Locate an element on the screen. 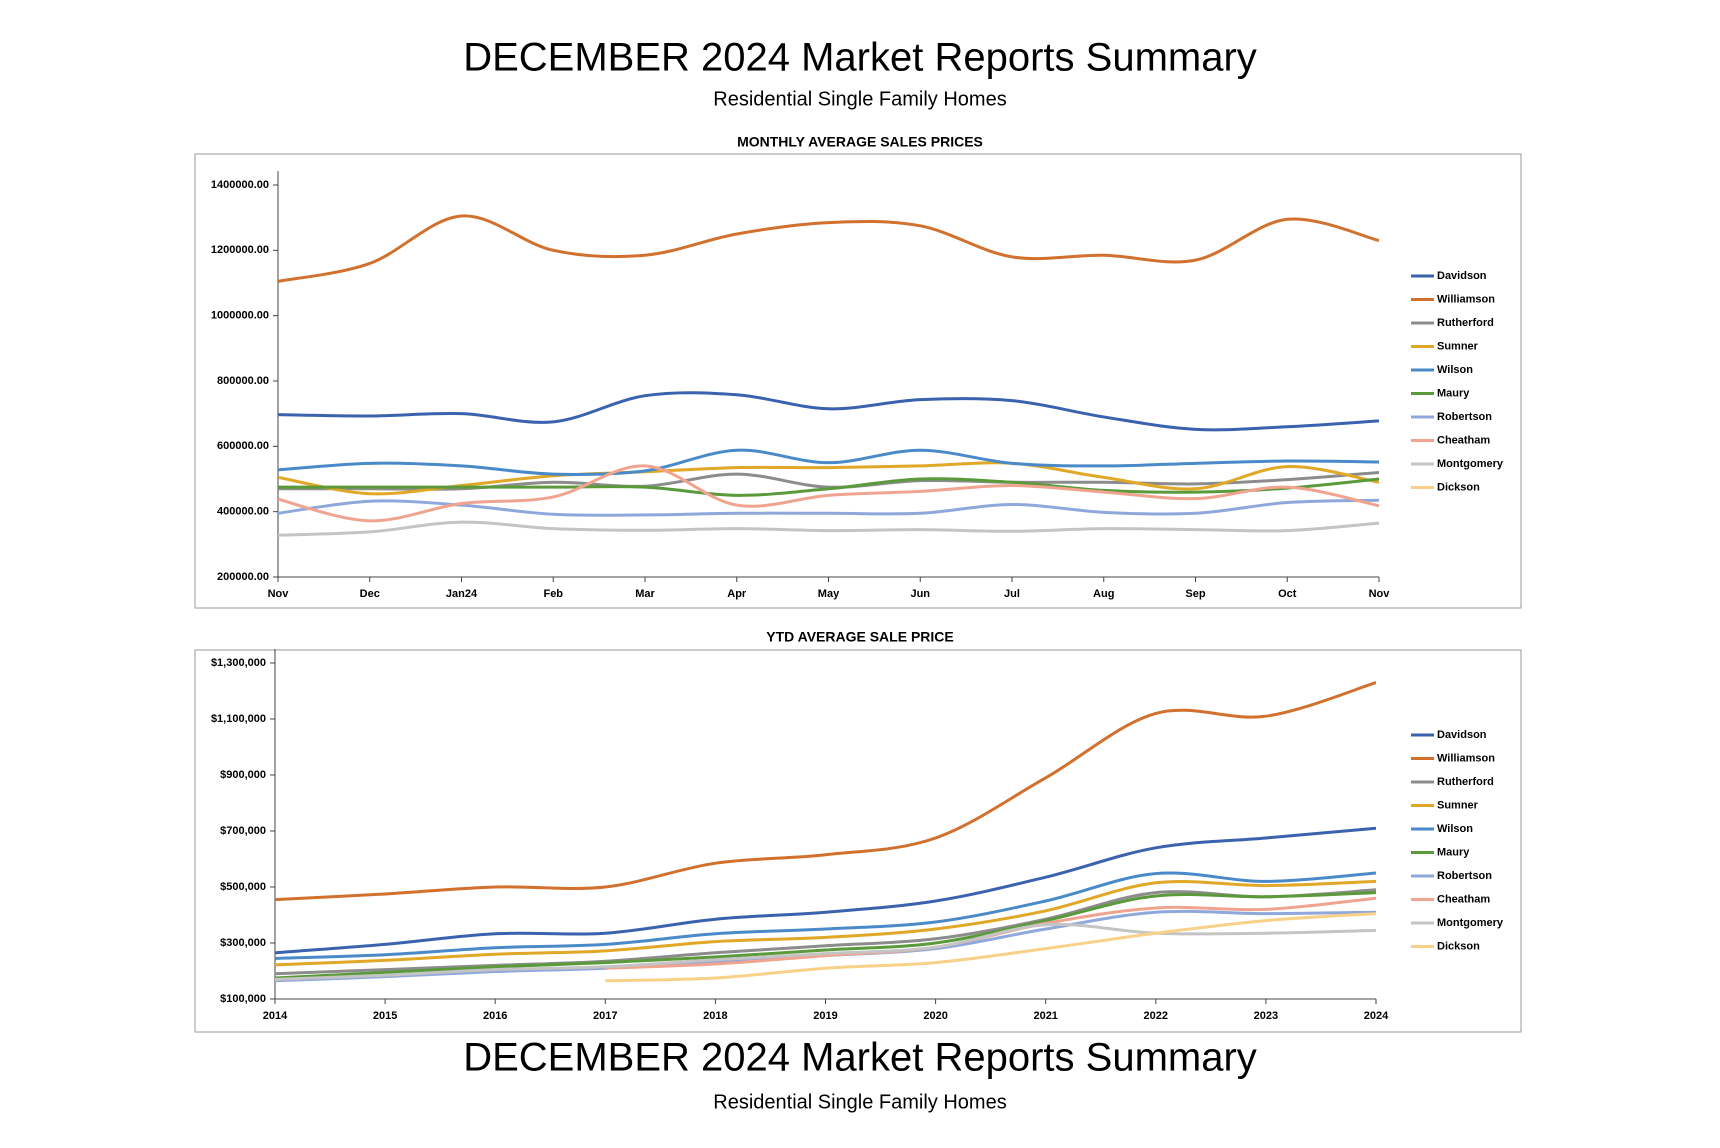  y-tick-label: $500,000 is located at coordinates (243, 887).